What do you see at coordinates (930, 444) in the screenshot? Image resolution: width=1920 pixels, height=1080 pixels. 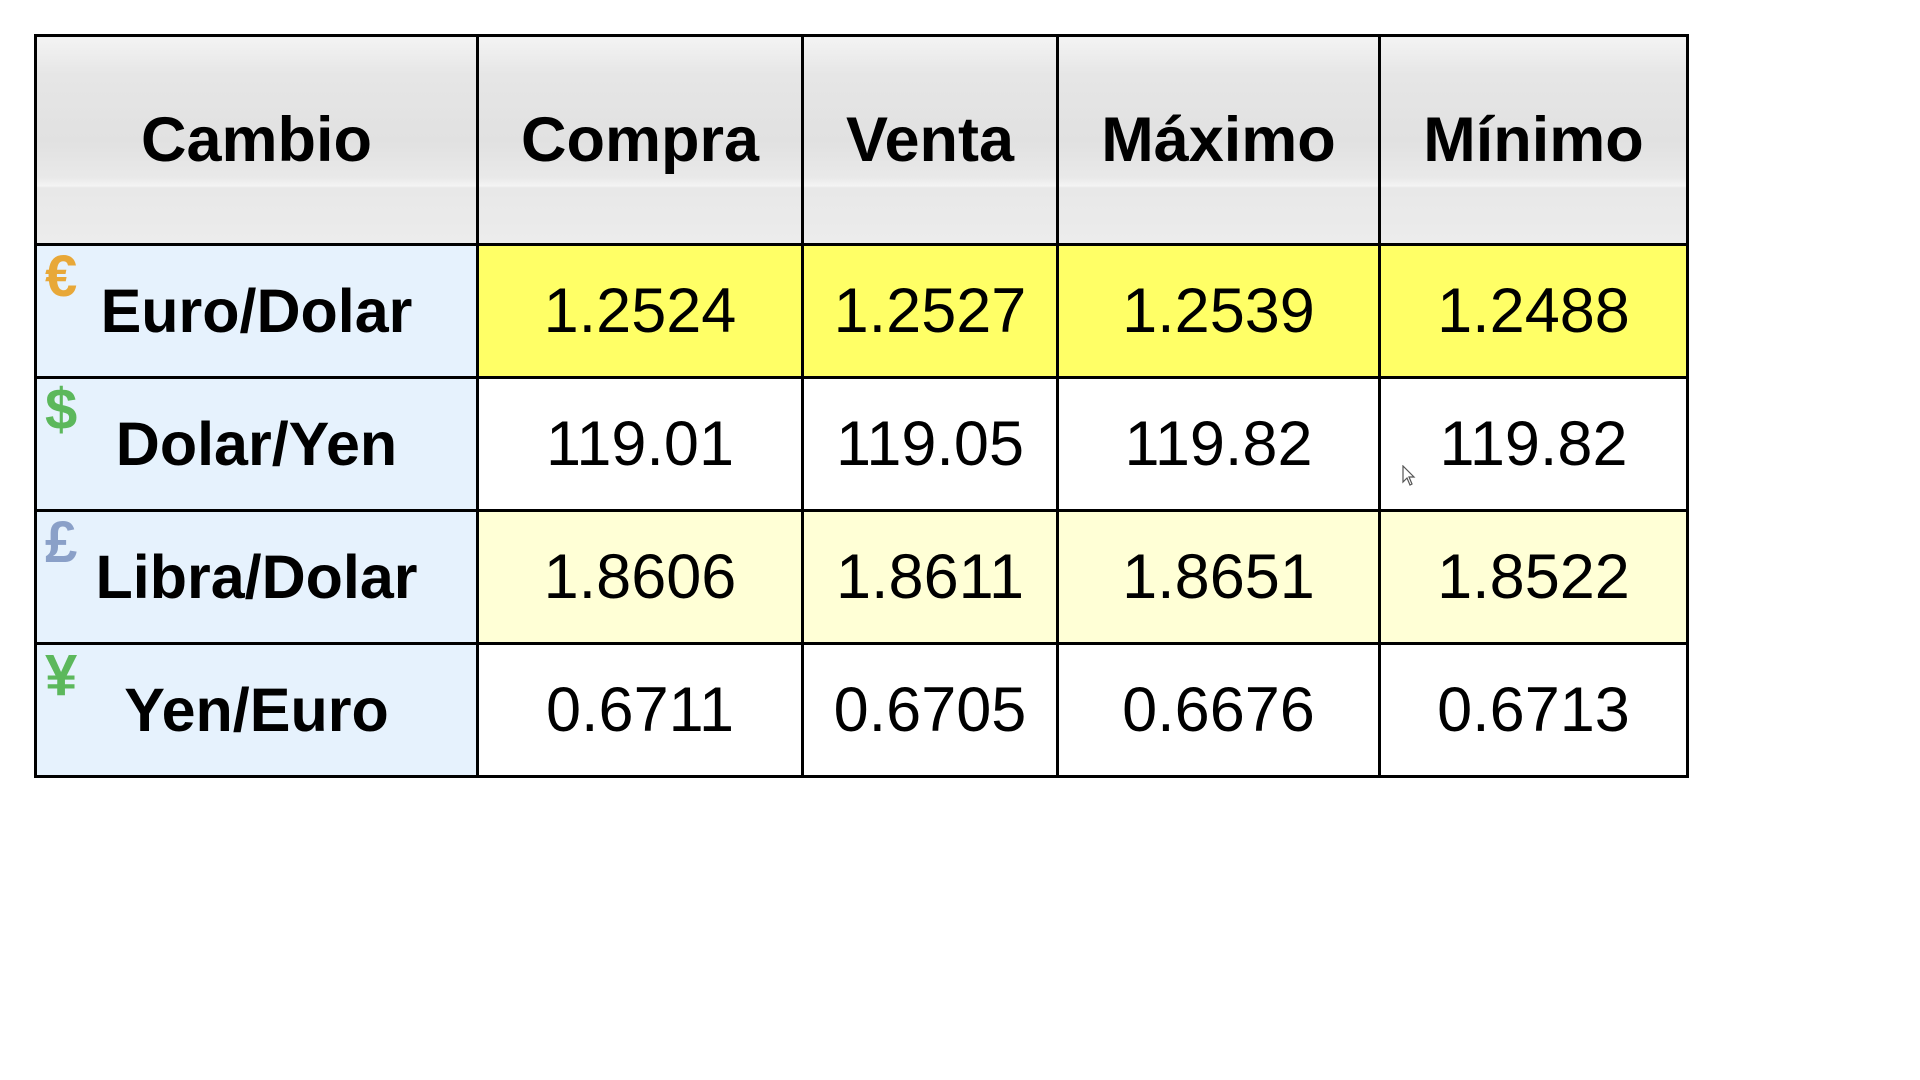 I see `venta-value: 119.05` at bounding box center [930, 444].